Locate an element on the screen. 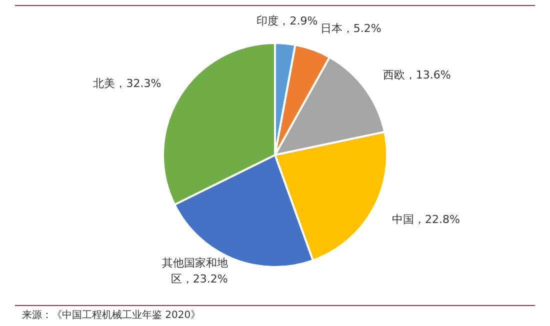  slice-label: 西欧，13.6% is located at coordinates (416, 75).